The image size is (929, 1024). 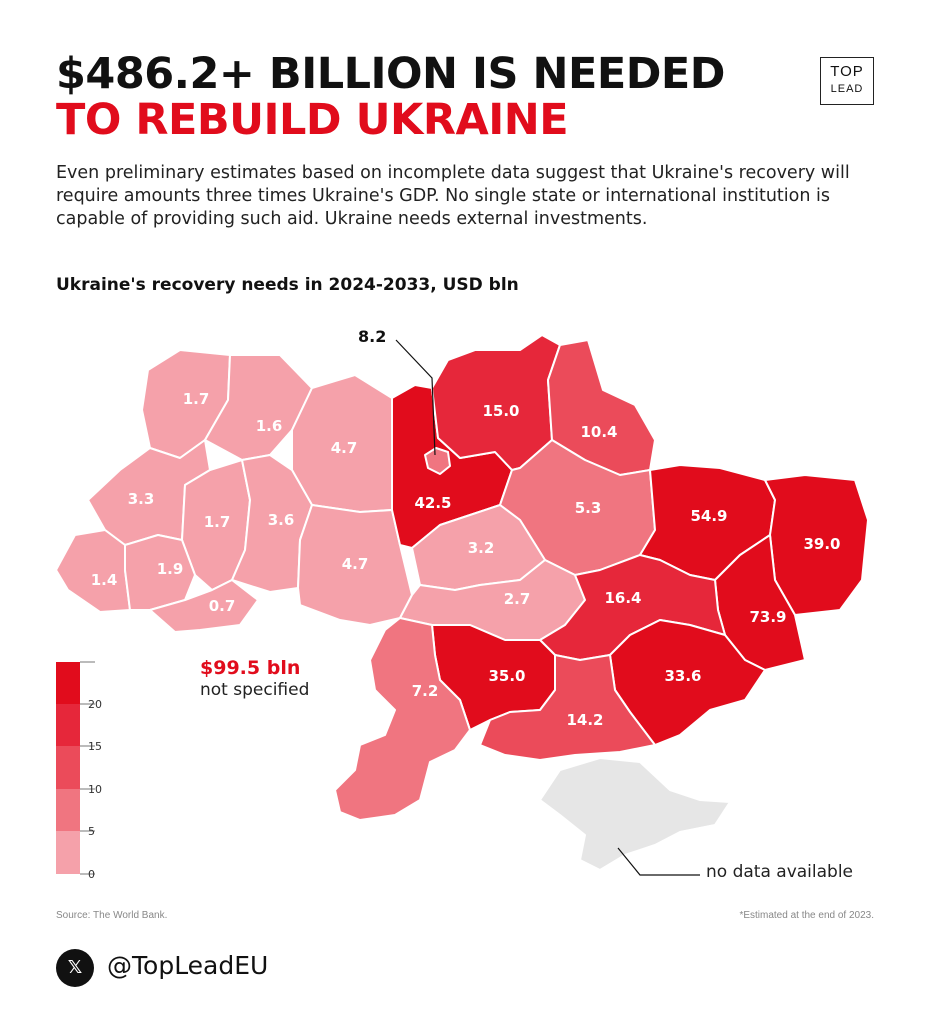 What do you see at coordinates (402, 719) in the screenshot?
I see `region-odesa` at bounding box center [402, 719].